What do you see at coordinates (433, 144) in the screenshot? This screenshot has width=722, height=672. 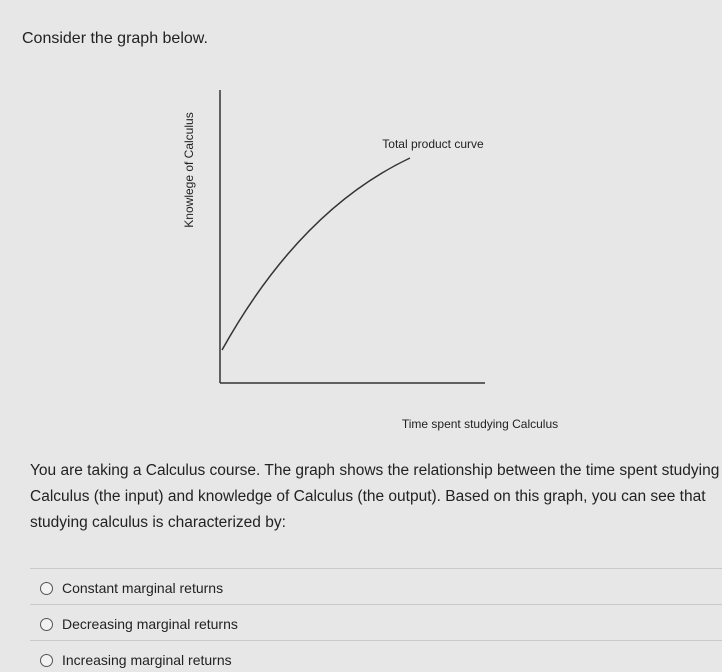 I see `curve-label: Total product curve` at bounding box center [433, 144].